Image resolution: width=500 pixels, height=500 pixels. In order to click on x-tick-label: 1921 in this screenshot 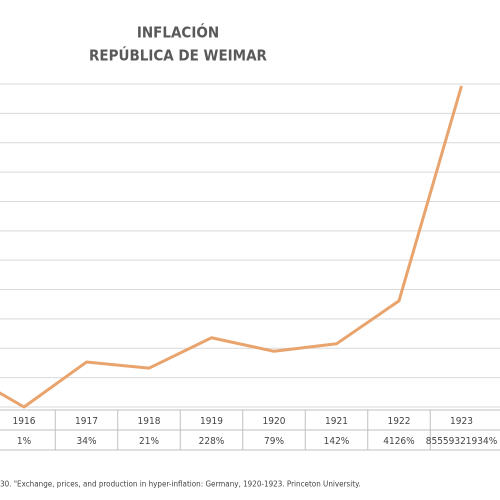, I will do `click(336, 421)`.